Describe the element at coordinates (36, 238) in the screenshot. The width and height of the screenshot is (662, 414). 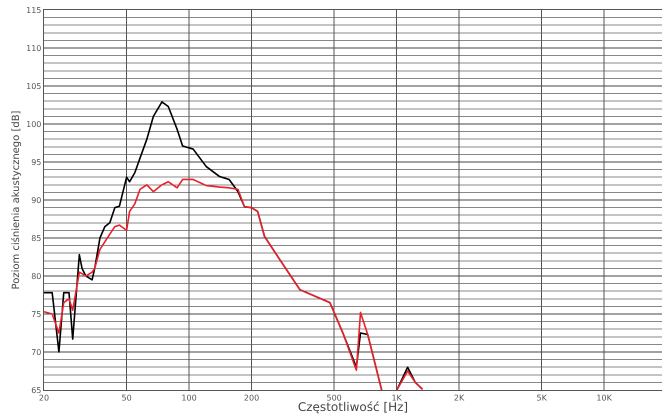
I see `y-tick-label: 85` at that location.